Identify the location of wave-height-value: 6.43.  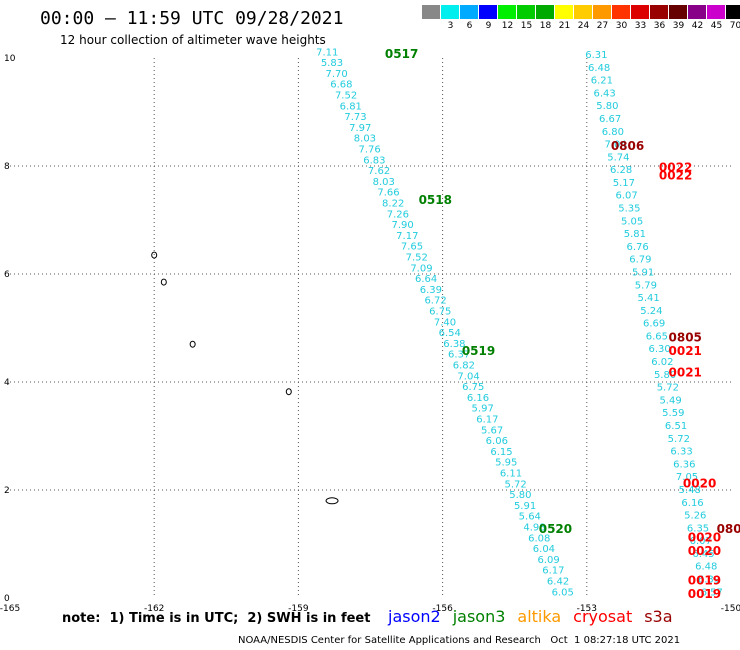
(605, 93).